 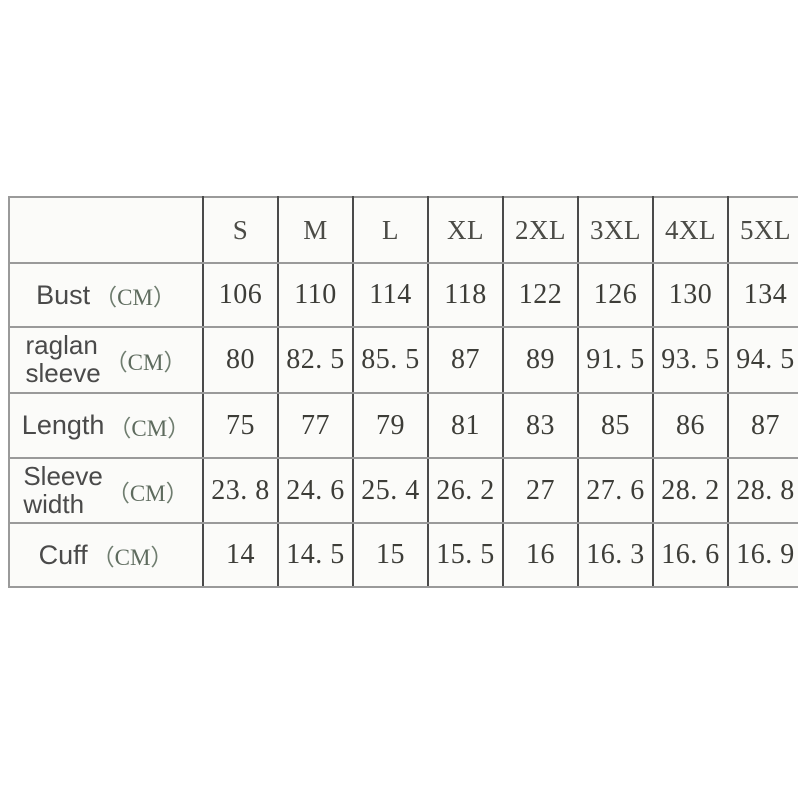 What do you see at coordinates (541, 425) in the screenshot?
I see `cell-length-2xl: 83` at bounding box center [541, 425].